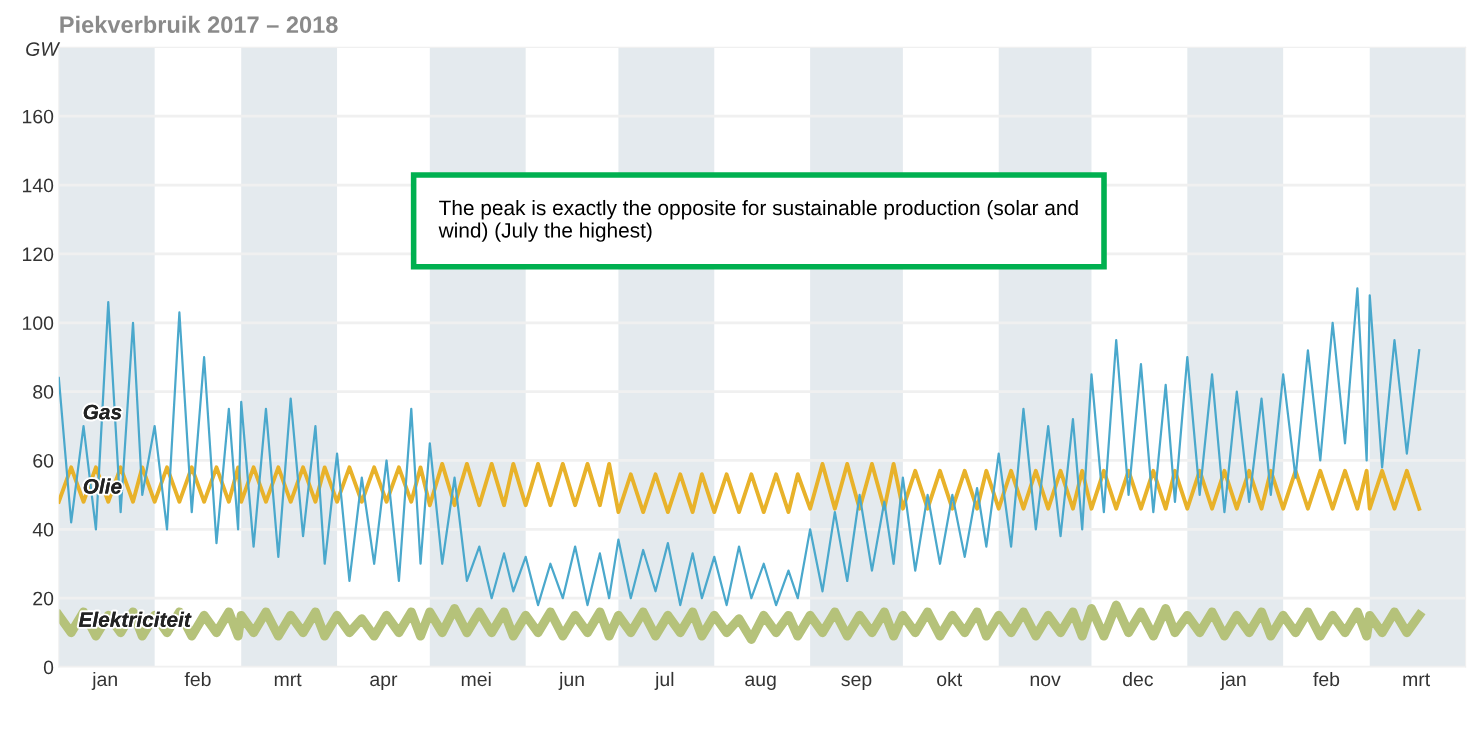 The image size is (1470, 729). Describe the element at coordinates (1045, 681) in the screenshot. I see `x-tick-label: nov` at that location.